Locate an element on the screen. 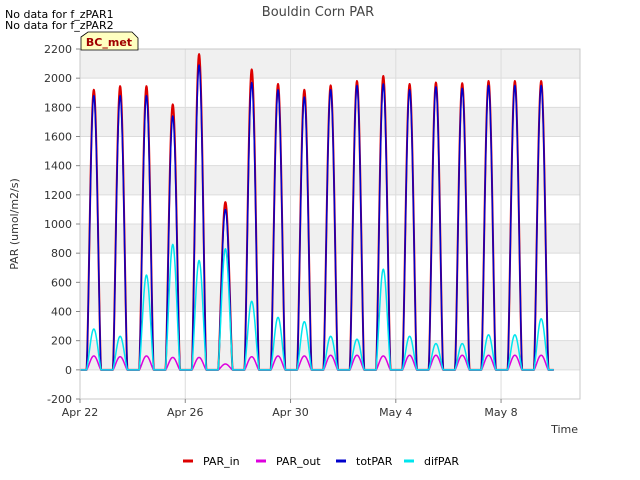 The width and height of the screenshot is (640, 480). y-tick-label: 800 is located at coordinates (61, 253).